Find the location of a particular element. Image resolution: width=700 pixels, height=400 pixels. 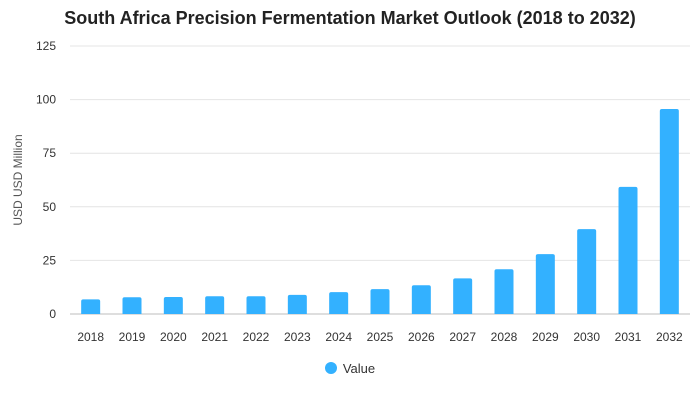

x-tick-label: 2022 is located at coordinates (256, 337).